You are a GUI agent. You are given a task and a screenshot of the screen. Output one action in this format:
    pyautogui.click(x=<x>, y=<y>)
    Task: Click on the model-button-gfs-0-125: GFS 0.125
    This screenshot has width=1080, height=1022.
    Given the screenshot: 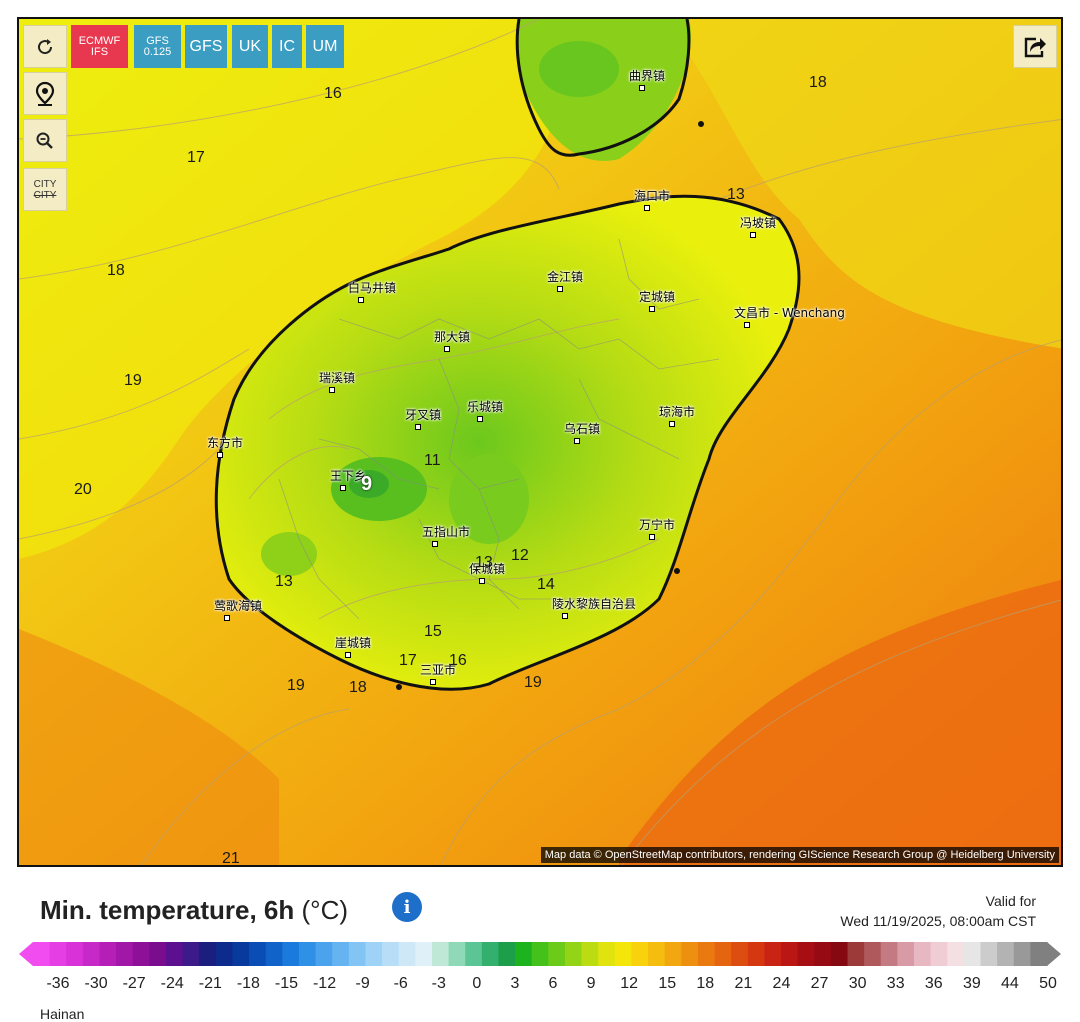 What is the action you would take?
    pyautogui.click(x=157, y=46)
    